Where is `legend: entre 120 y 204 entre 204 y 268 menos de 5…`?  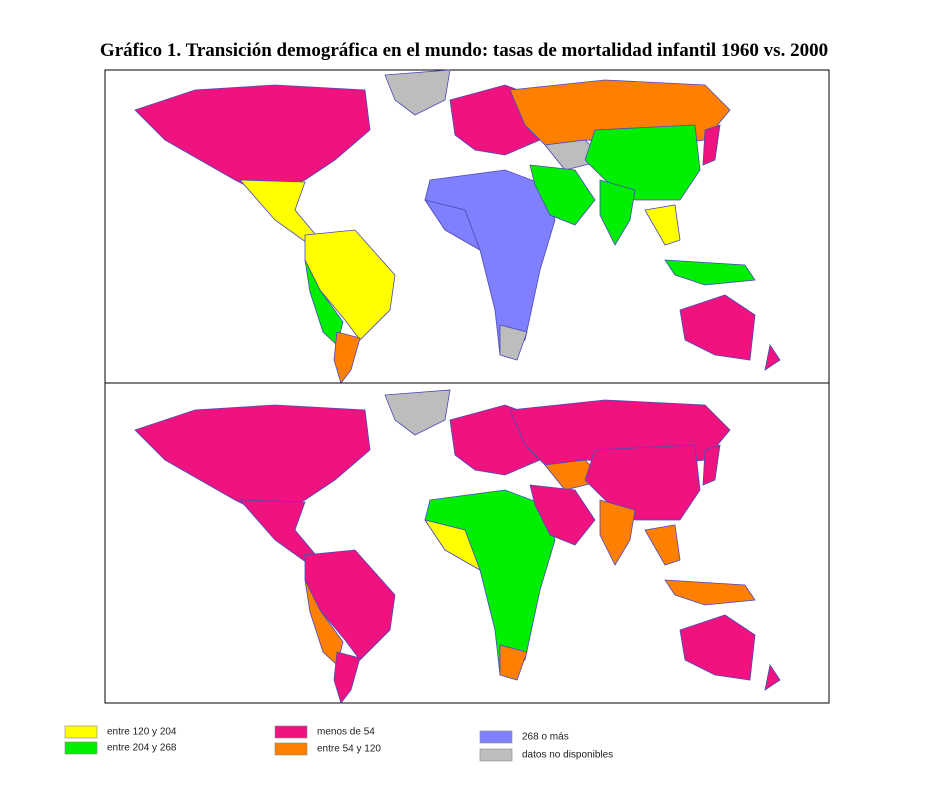 legend: entre 120 y 204 entre 204 y 268 menos de 5… is located at coordinates (338, 743).